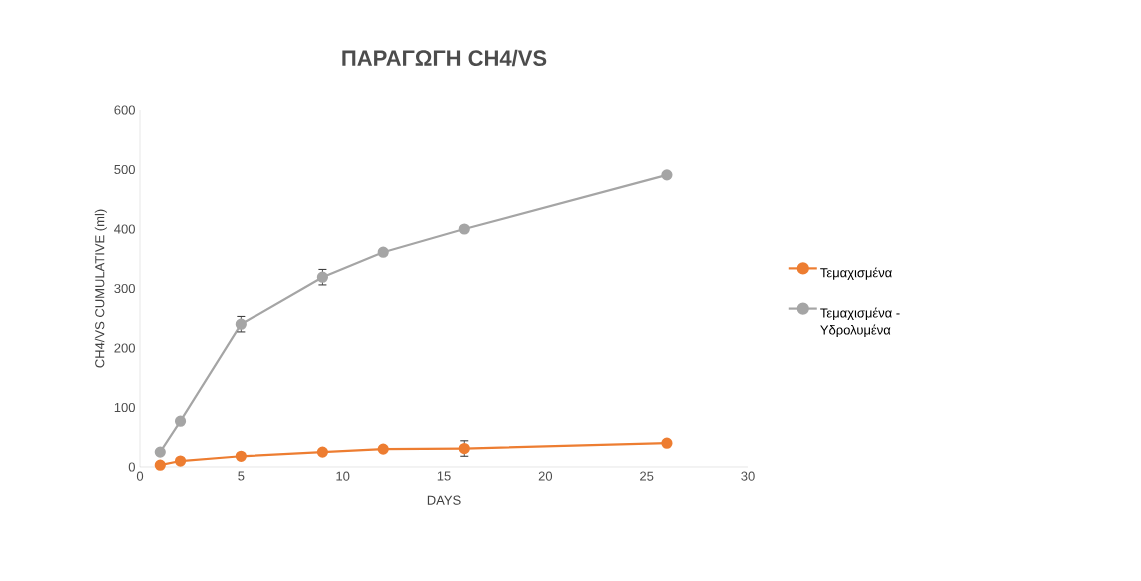 This screenshot has width=1141, height=581. I want to click on y-tick-label: 300, so click(124, 288).